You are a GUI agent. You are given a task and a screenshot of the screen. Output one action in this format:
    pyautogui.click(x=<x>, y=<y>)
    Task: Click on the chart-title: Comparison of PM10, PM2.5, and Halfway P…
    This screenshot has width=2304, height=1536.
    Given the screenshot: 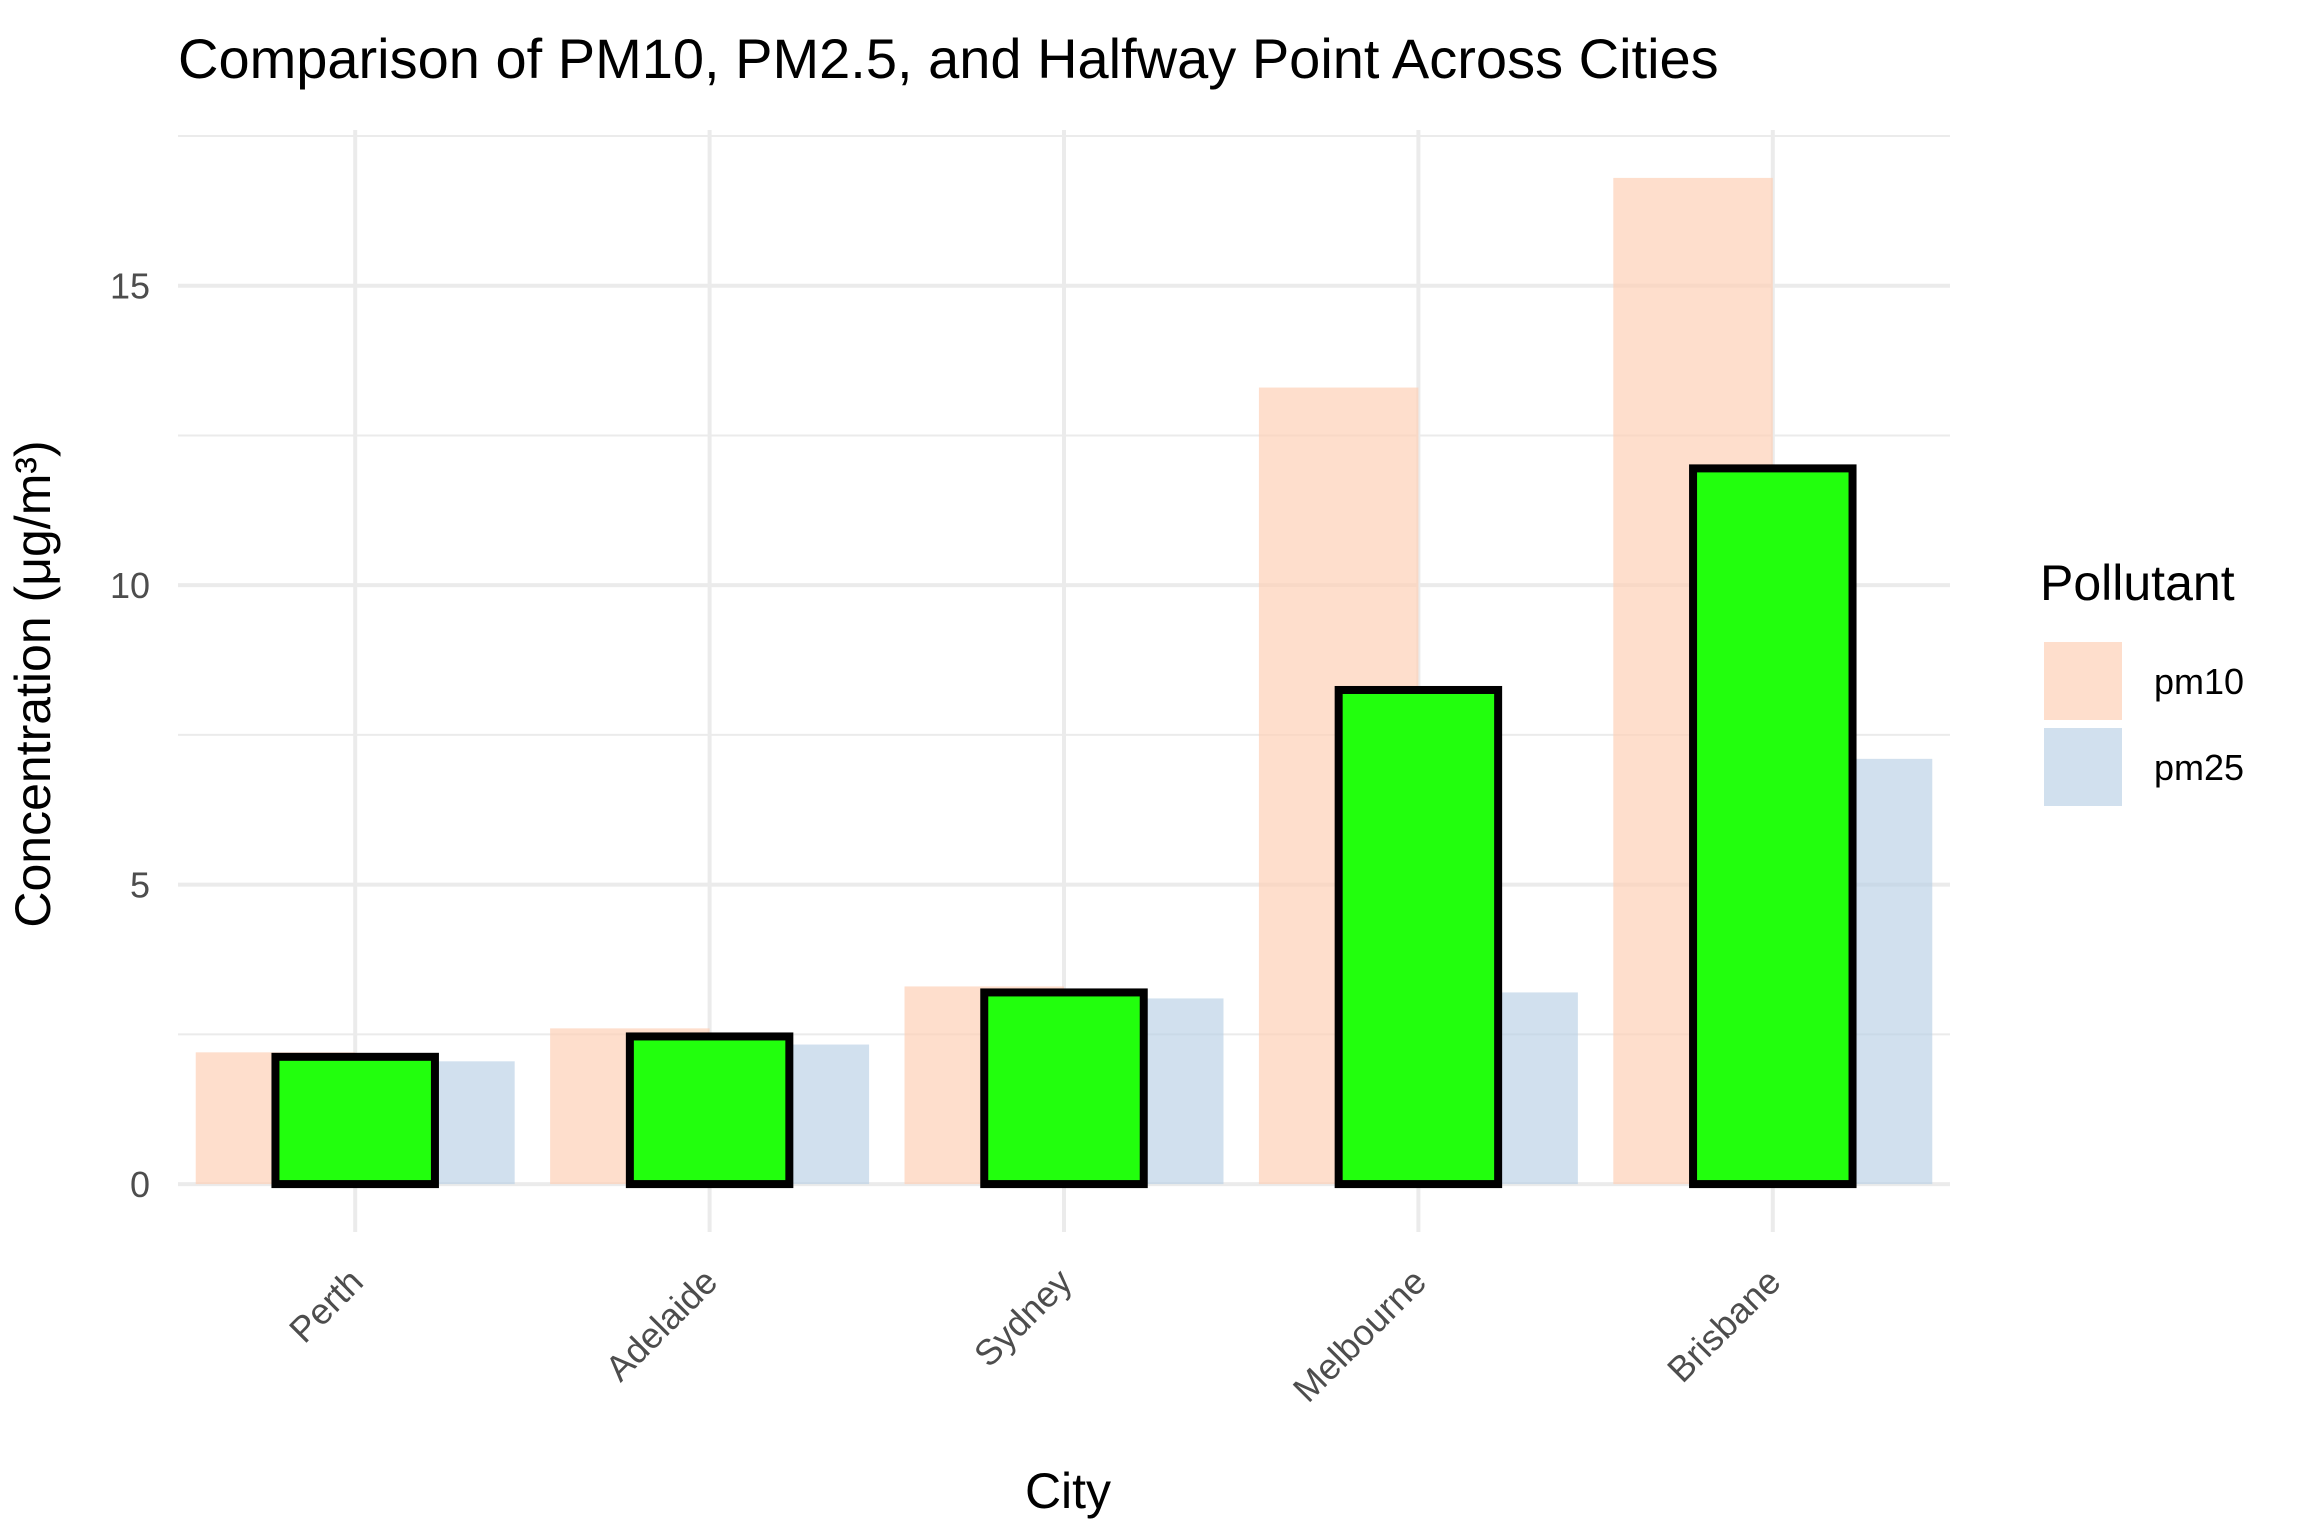 What is the action you would take?
    pyautogui.click(x=948, y=58)
    